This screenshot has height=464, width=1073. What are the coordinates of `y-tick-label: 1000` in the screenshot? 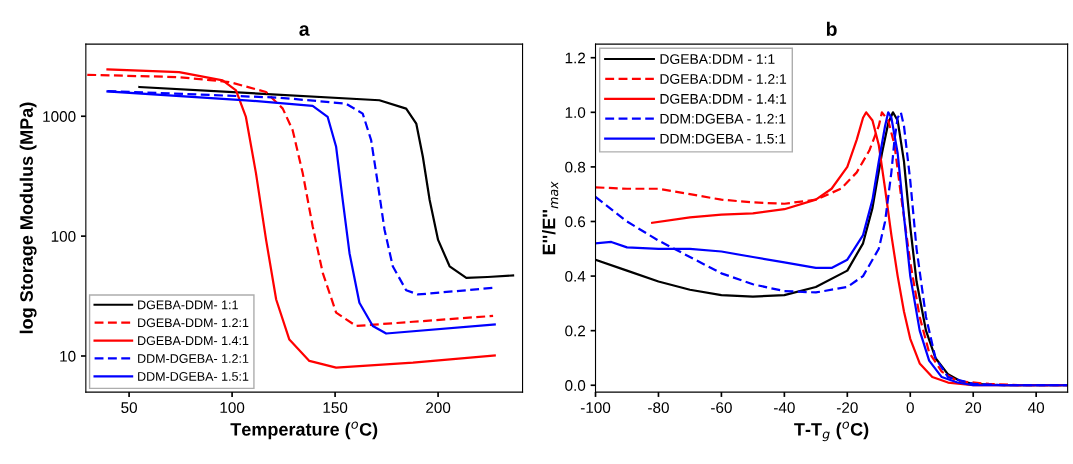 It's located at (59, 116).